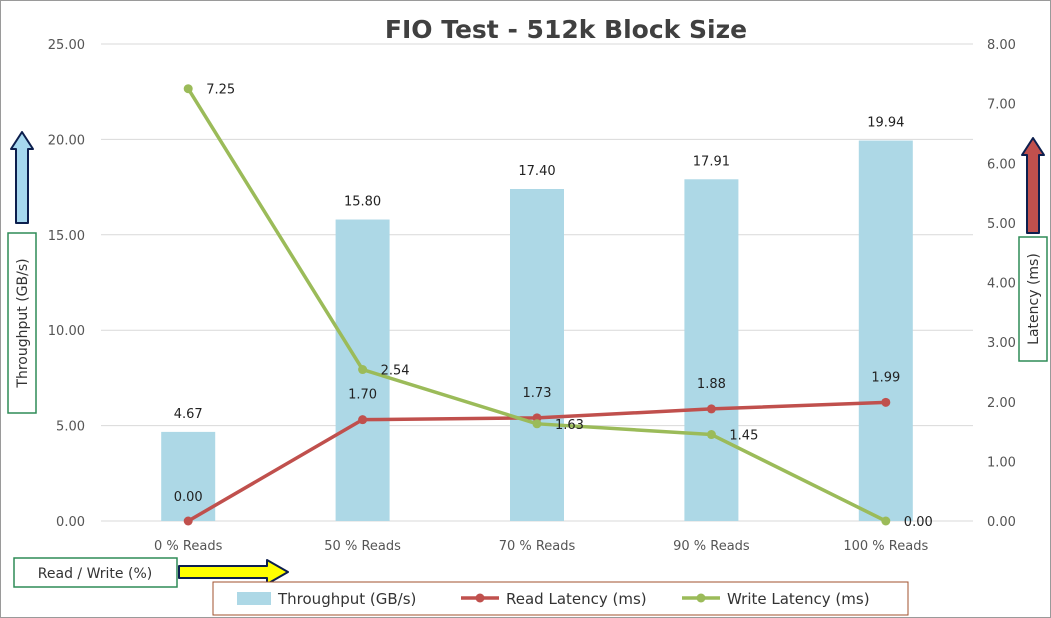 This screenshot has width=1051, height=618. I want to click on y-tick-label: 5.00, so click(70, 427).